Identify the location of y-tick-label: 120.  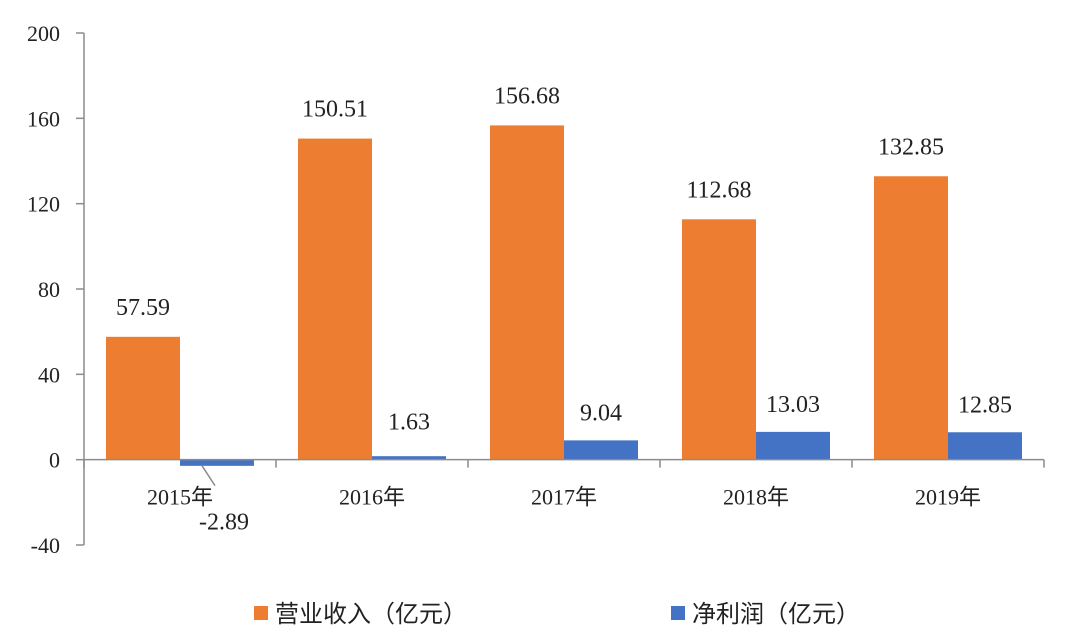
(43, 204).